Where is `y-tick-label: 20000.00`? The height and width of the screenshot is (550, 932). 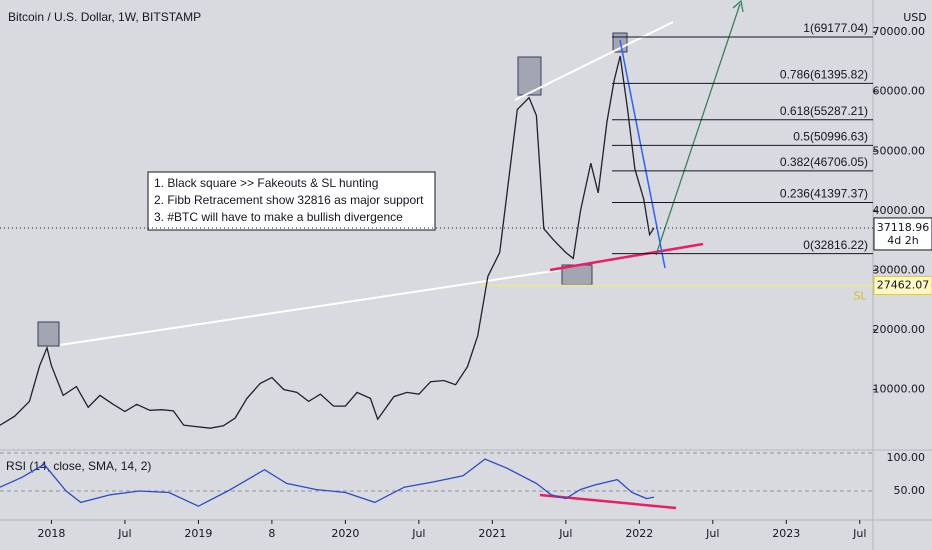 y-tick-label: 20000.00 is located at coordinates (899, 329).